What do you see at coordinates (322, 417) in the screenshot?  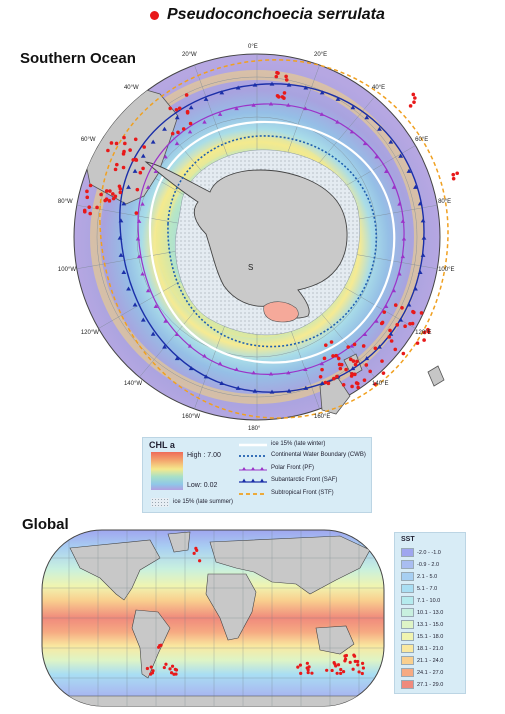 I see `longitude-label: 160°E` at bounding box center [322, 417].